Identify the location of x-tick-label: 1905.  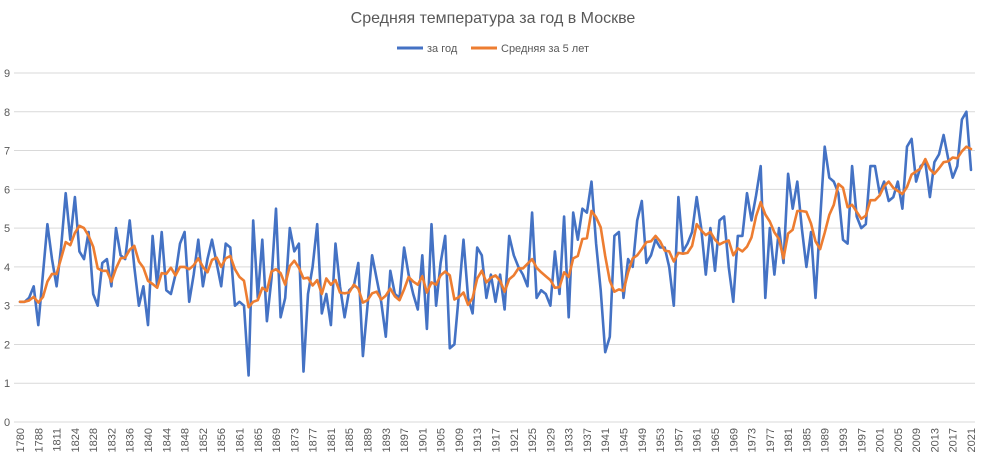
(442, 440).